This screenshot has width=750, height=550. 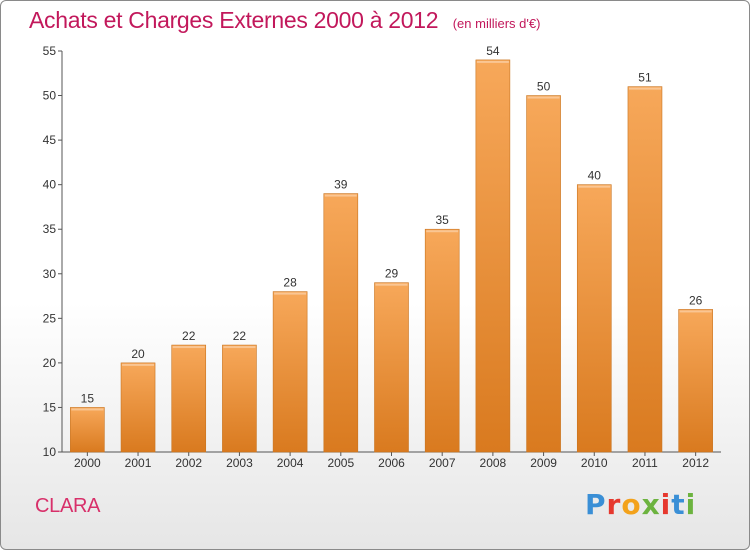 I want to click on bar-value-label: 26, so click(x=696, y=300).